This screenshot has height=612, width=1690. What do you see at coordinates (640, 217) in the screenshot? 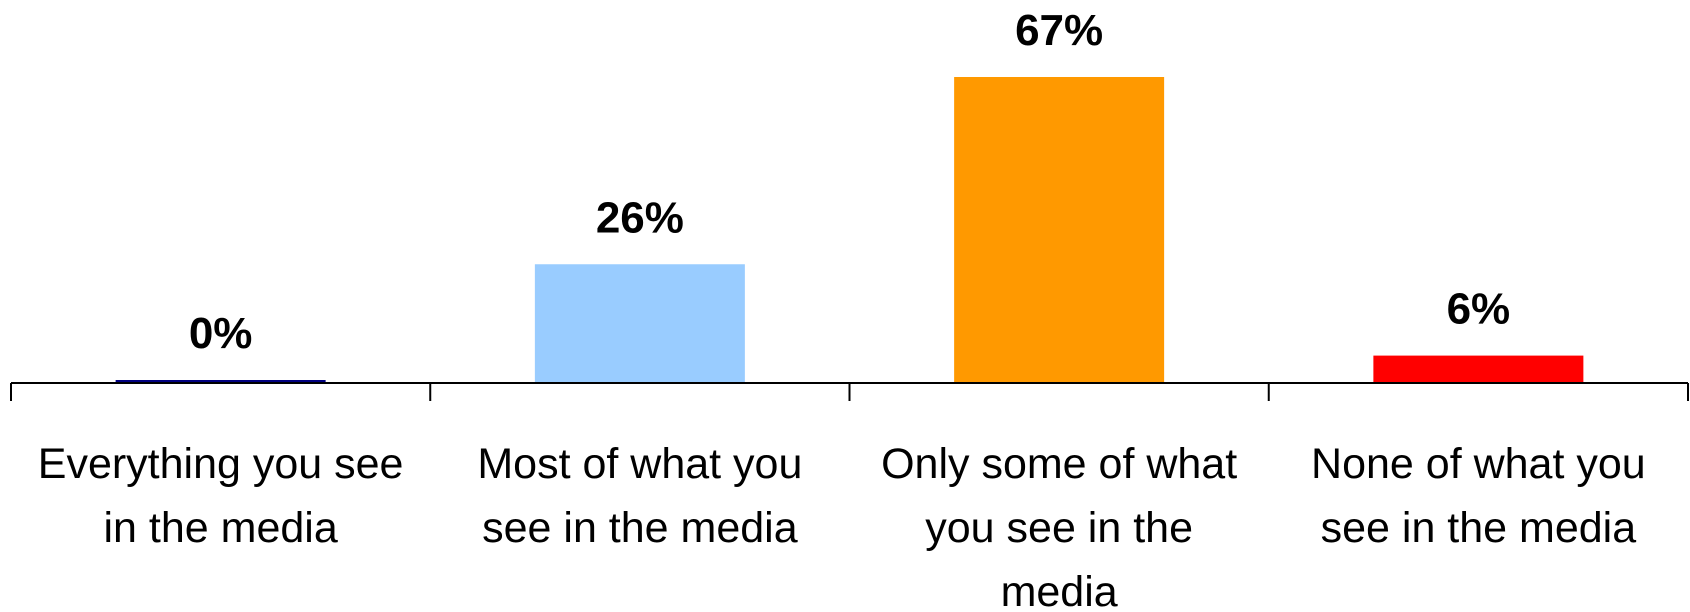
I see `value-label-1: 26%` at bounding box center [640, 217].